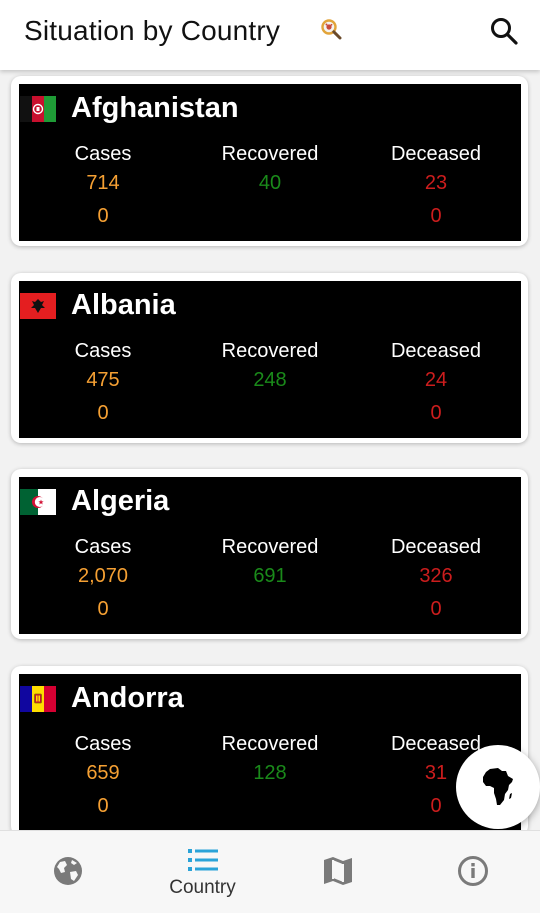  I want to click on albania-flag-icon, so click(38, 306).